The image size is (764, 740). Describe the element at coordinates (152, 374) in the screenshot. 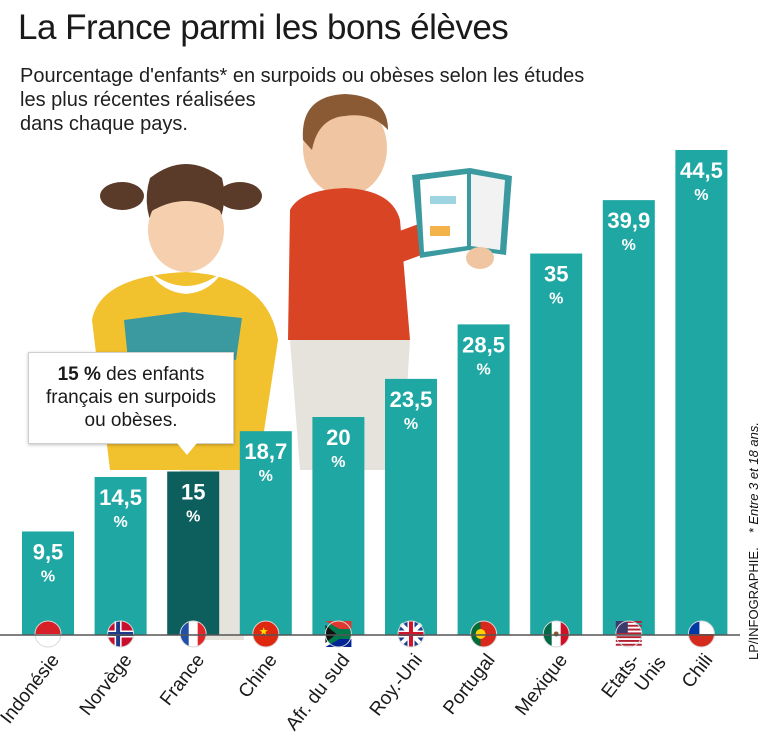

I see `callout-text: des enfants` at that location.